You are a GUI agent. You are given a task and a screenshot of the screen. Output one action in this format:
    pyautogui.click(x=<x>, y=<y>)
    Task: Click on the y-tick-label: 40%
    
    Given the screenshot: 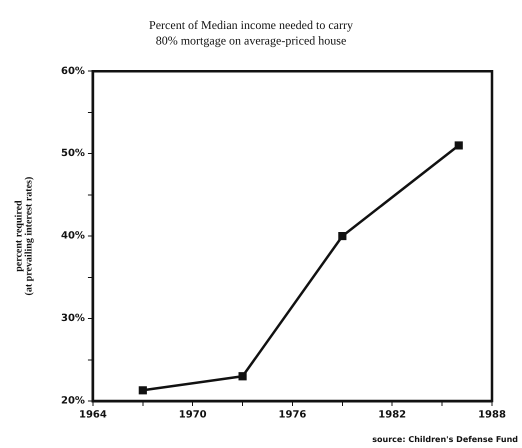 What is the action you would take?
    pyautogui.click(x=73, y=236)
    